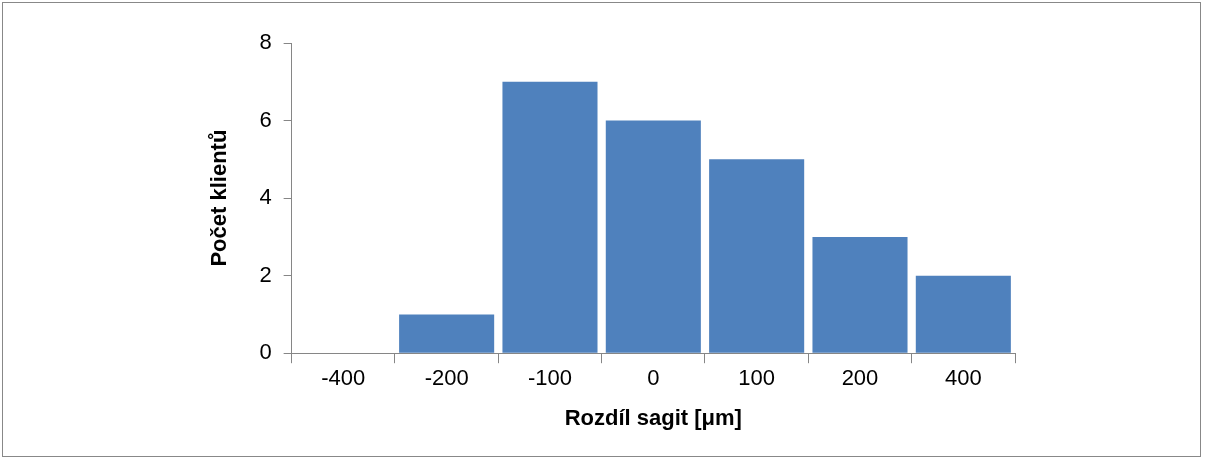 The width and height of the screenshot is (1205, 461). I want to click on y-tick-label: 2, so click(265, 274).